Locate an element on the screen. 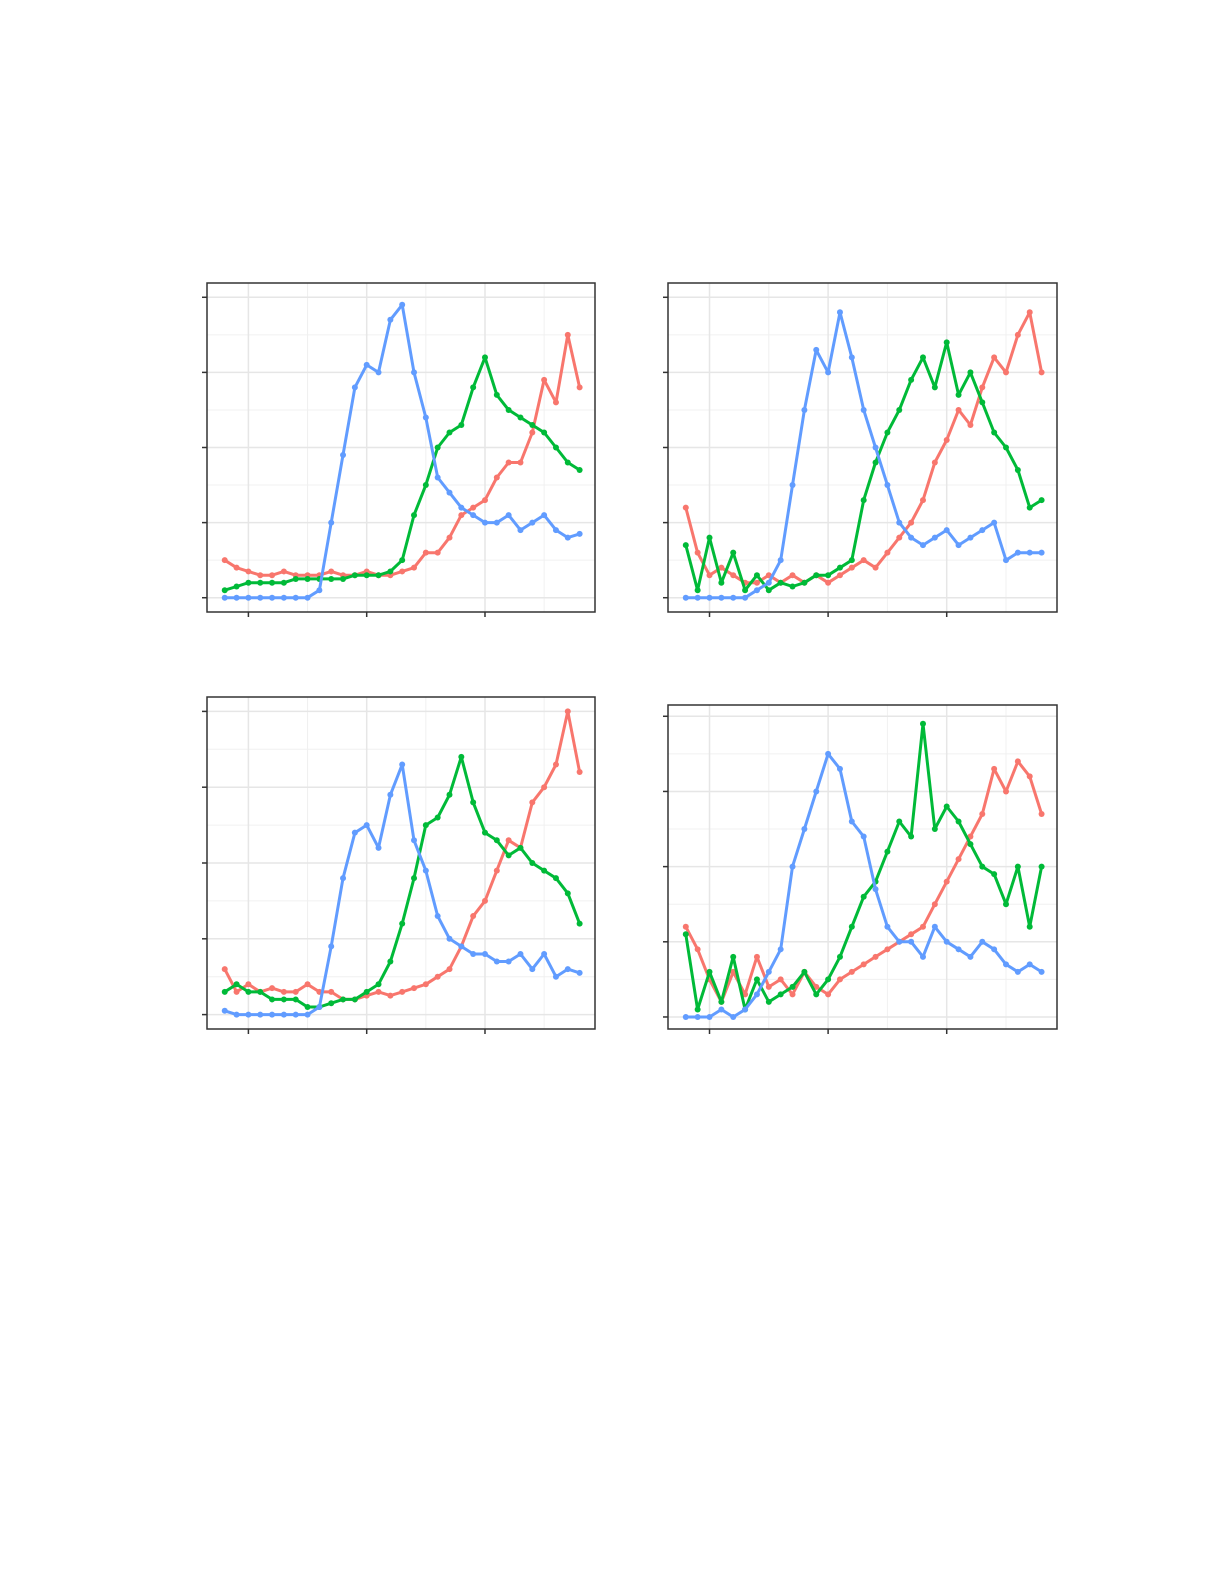 The image size is (1225, 1585). plot-border is located at coordinates (862, 447).